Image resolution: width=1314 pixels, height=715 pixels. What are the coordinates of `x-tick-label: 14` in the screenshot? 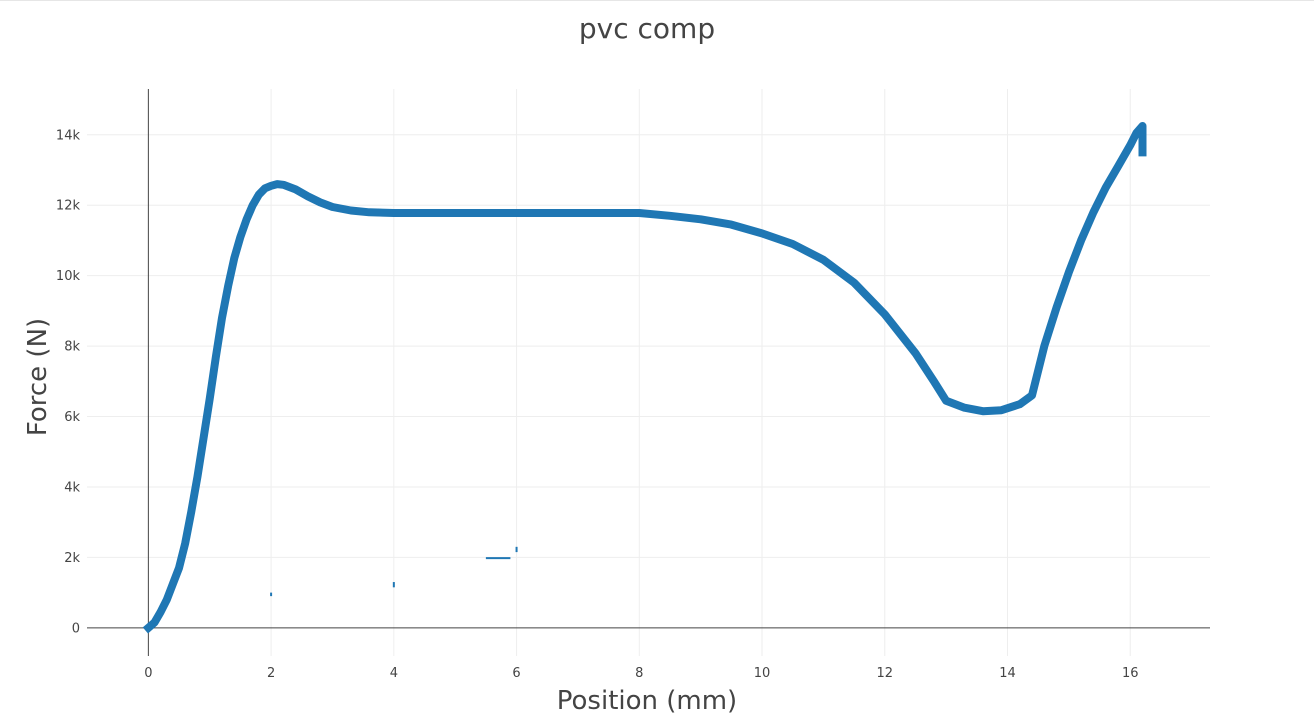 It's located at (1007, 673).